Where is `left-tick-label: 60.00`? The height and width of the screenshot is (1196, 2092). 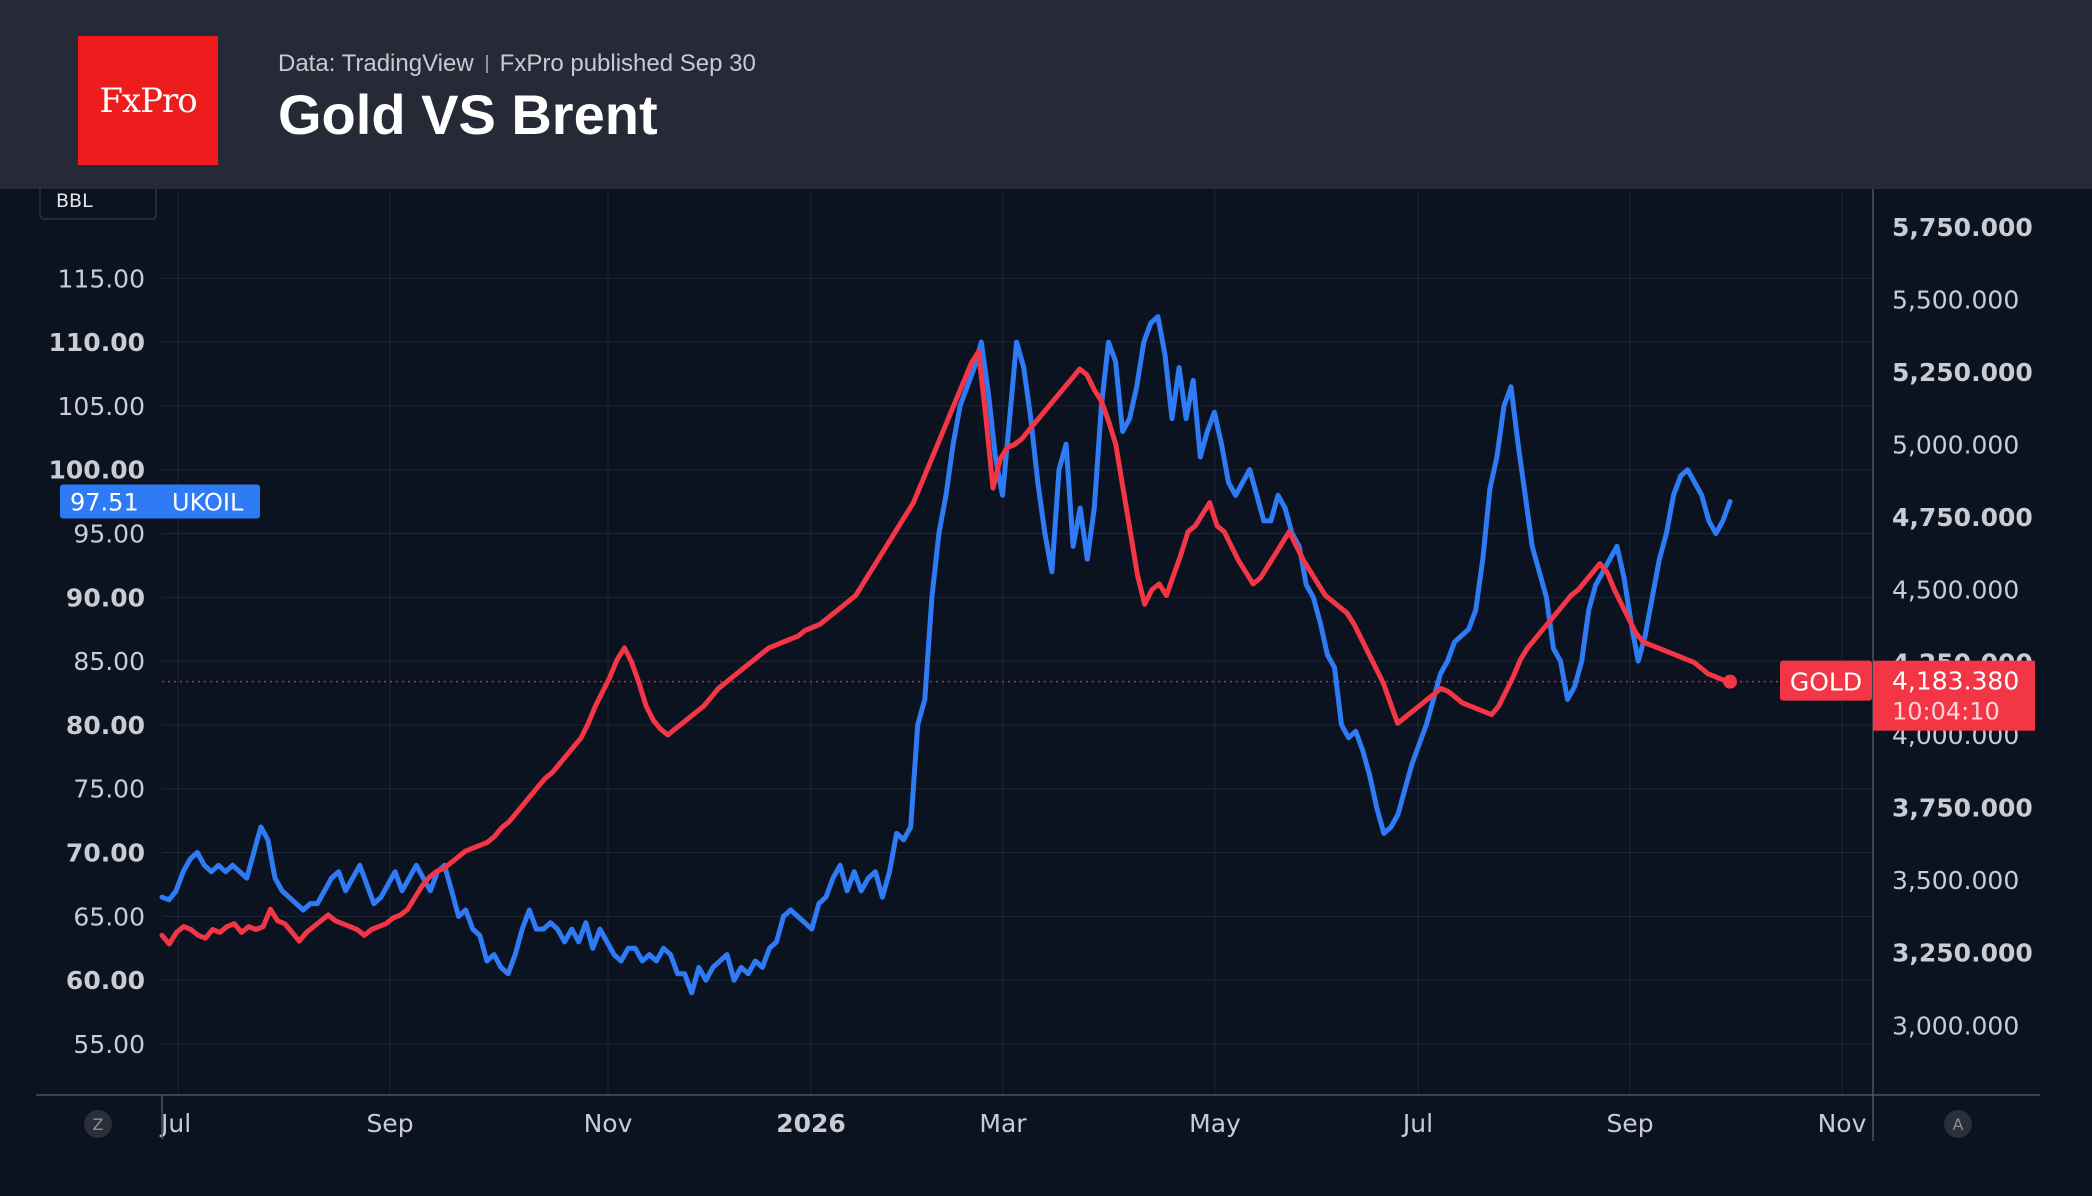
left-tick-label: 60.00 is located at coordinates (105, 980).